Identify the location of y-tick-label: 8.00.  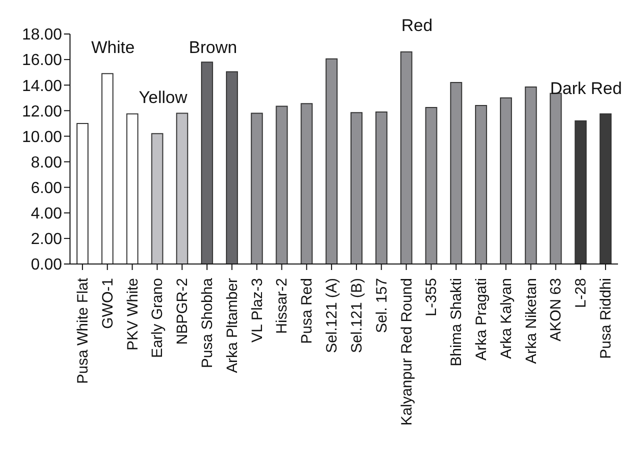
(46, 163).